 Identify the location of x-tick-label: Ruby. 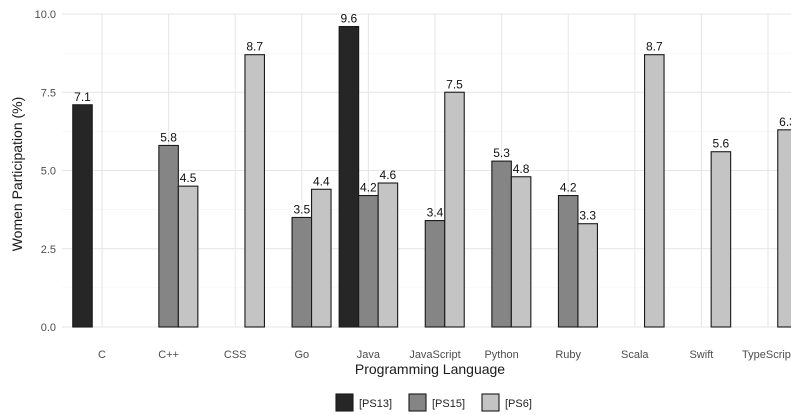
(568, 355).